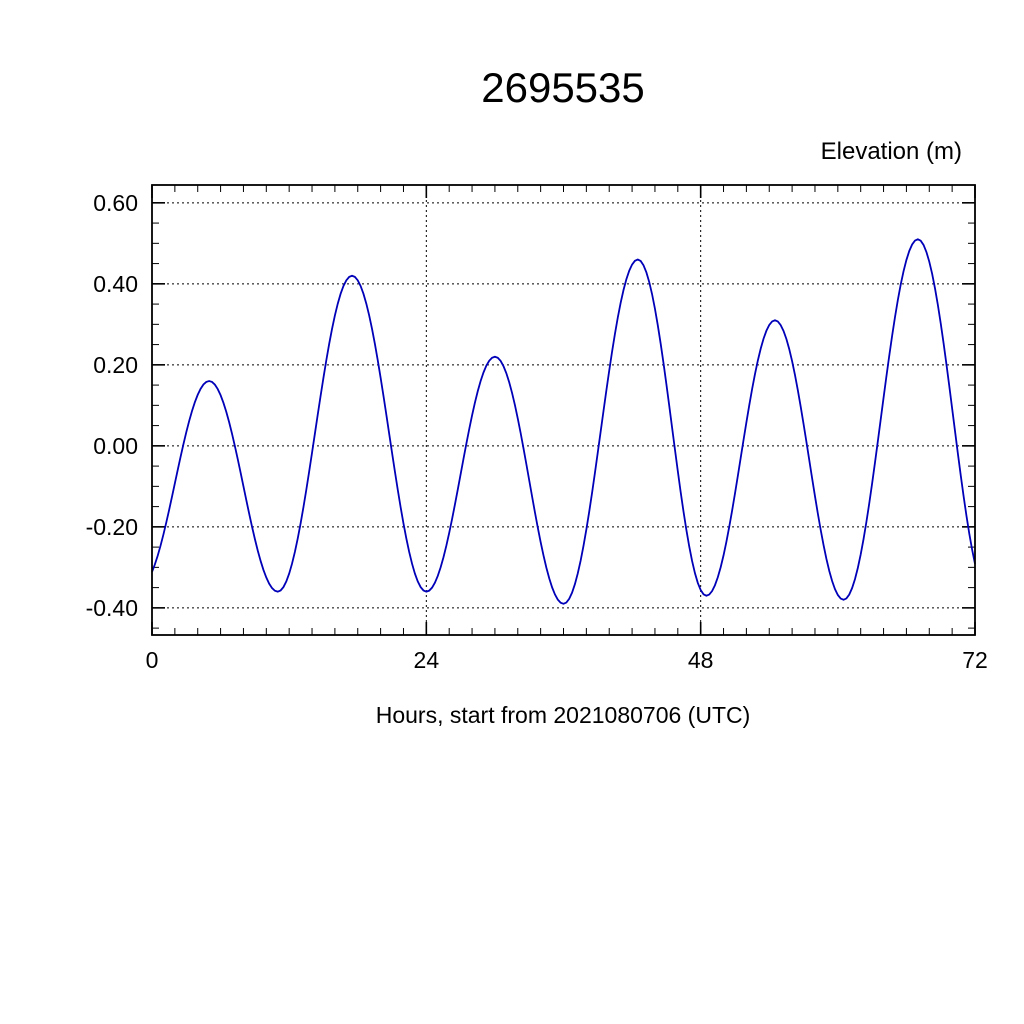  What do you see at coordinates (563, 715) in the screenshot?
I see `x-axis-label: Hours, start from 2021080706 (UTC)` at bounding box center [563, 715].